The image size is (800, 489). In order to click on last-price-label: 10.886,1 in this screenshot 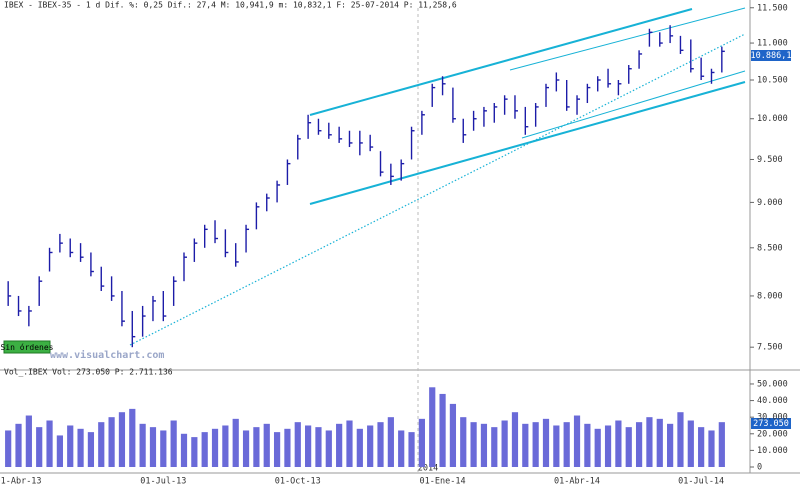, I will do `click(771, 56)`.